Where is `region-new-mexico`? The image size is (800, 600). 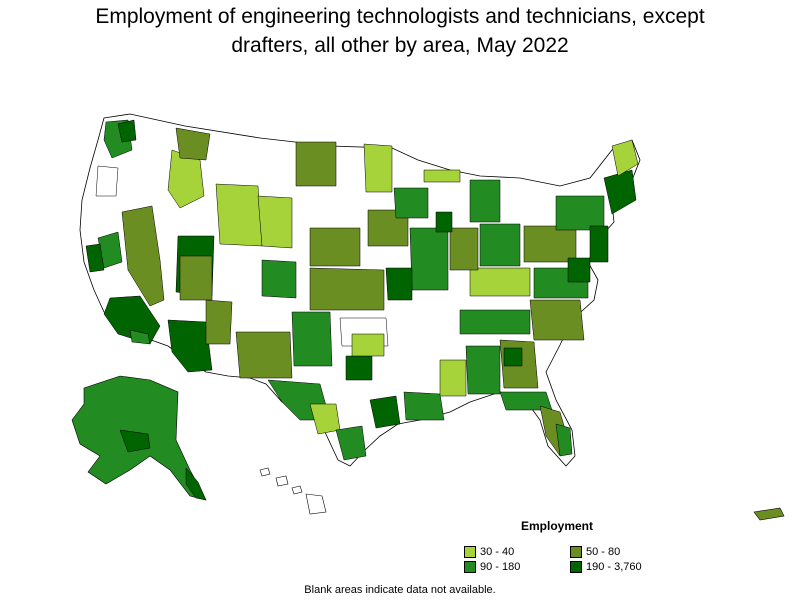 region-new-mexico is located at coordinates (264, 355).